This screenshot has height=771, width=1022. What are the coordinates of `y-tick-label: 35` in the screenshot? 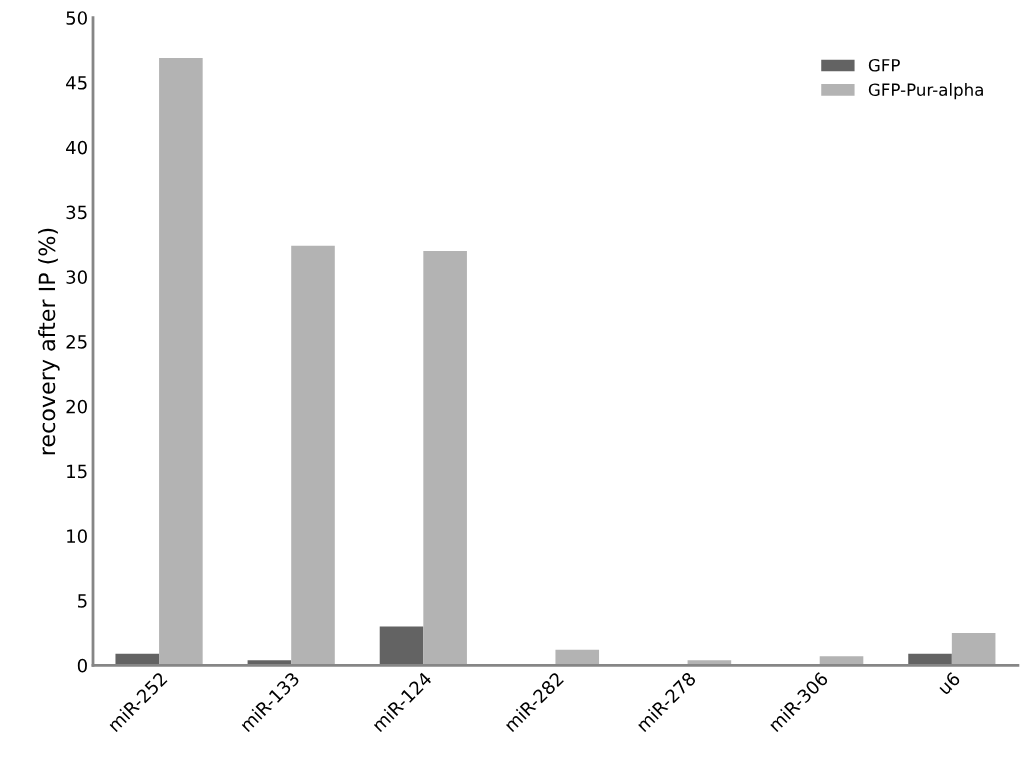 It's located at (76, 212).